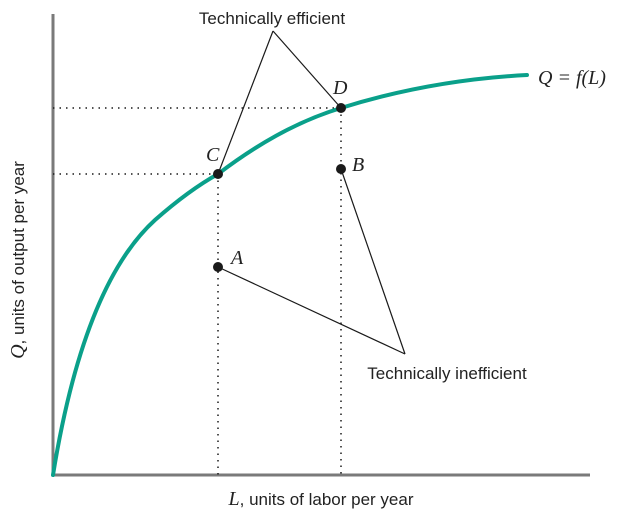 The height and width of the screenshot is (519, 622). Describe the element at coordinates (234, 499) in the screenshot. I see `x-axis-label-variable: L` at that location.